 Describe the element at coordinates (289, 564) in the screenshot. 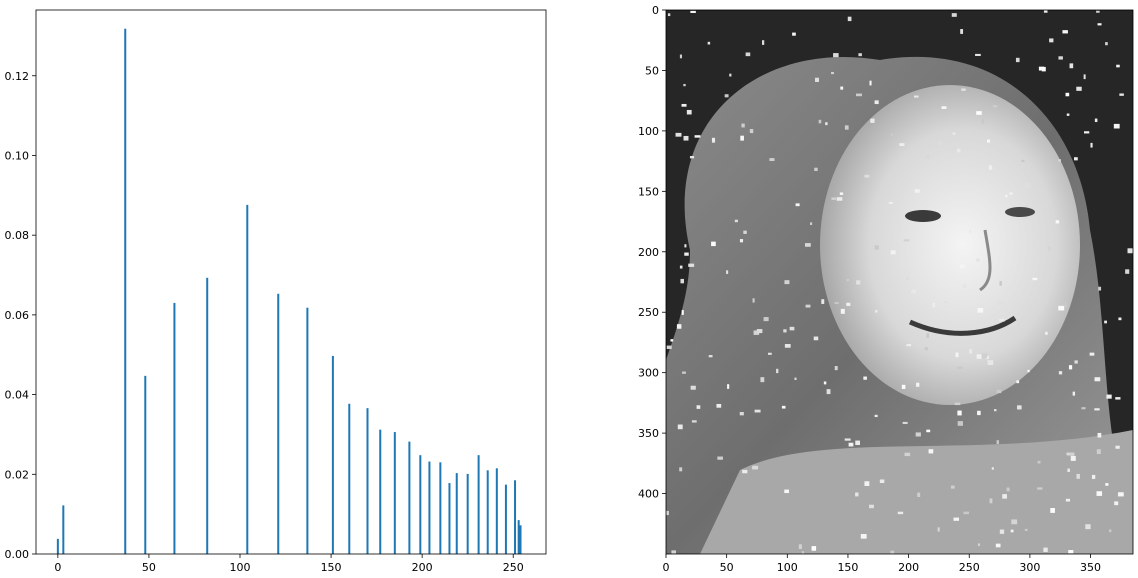

I see `histogram-x-axis: 0 50 100 150 200 250` at that location.